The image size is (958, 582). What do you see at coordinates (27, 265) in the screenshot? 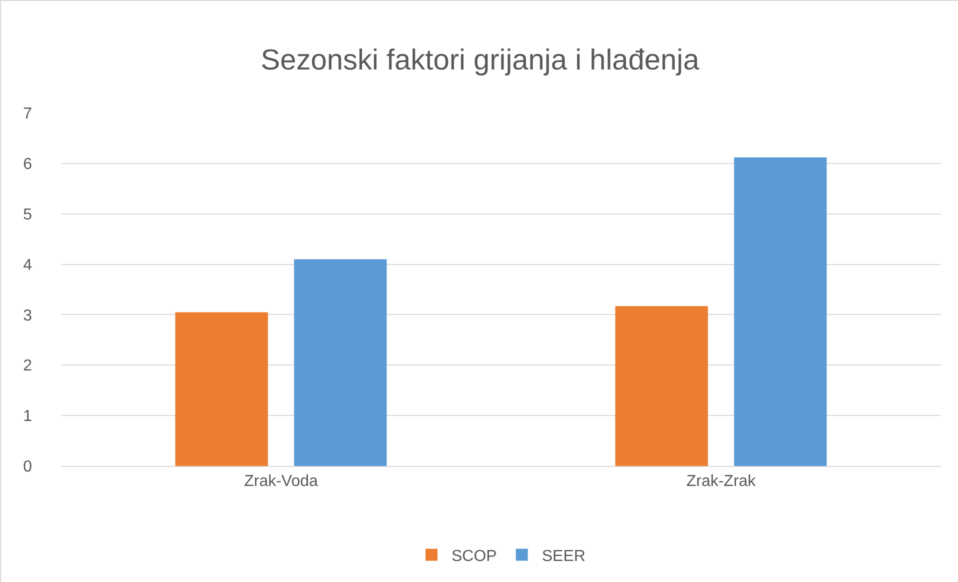
I see `y-tick-label: 4` at bounding box center [27, 265].